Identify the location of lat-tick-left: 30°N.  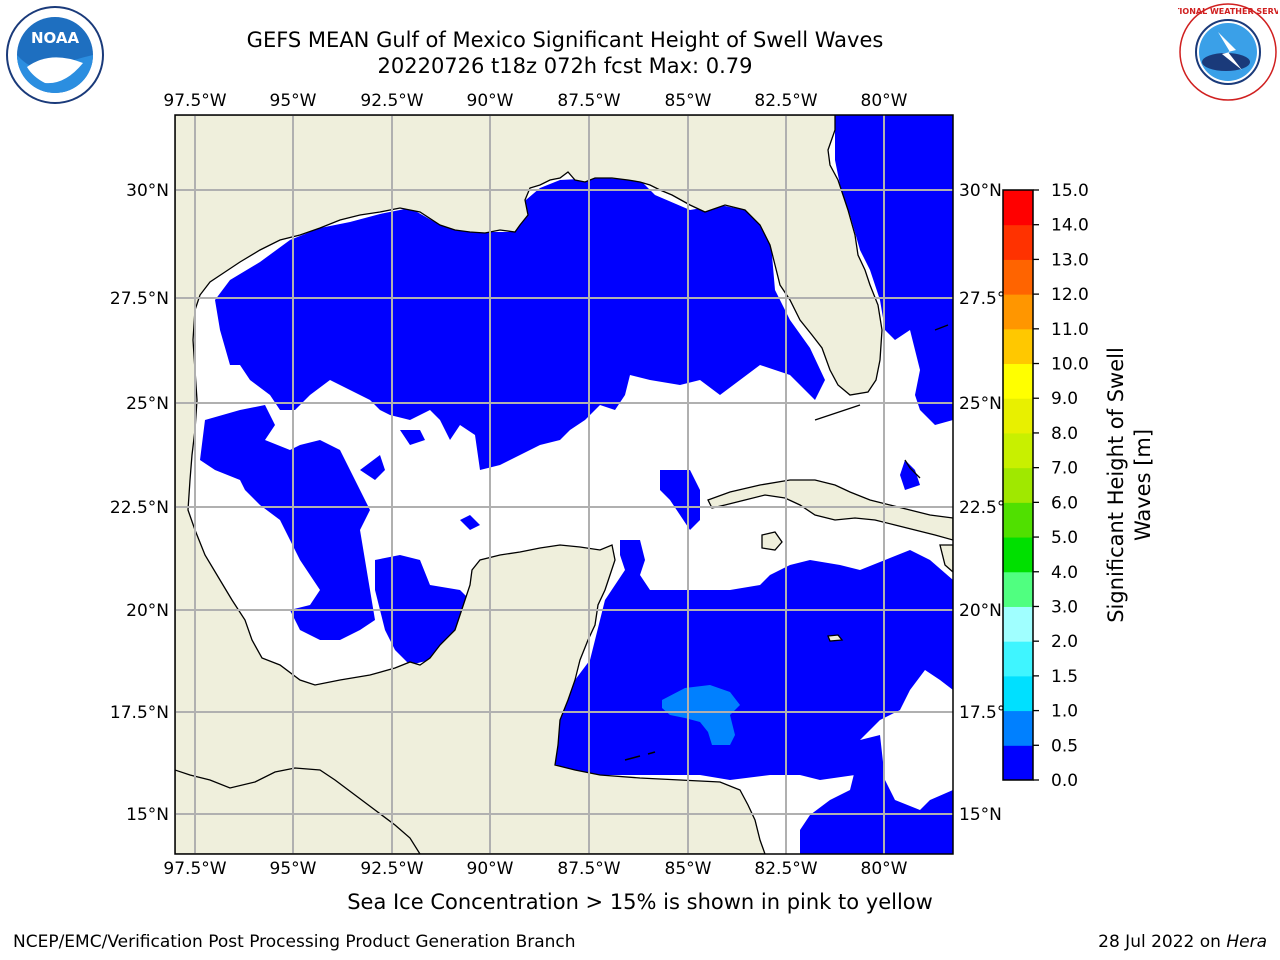
(147, 191).